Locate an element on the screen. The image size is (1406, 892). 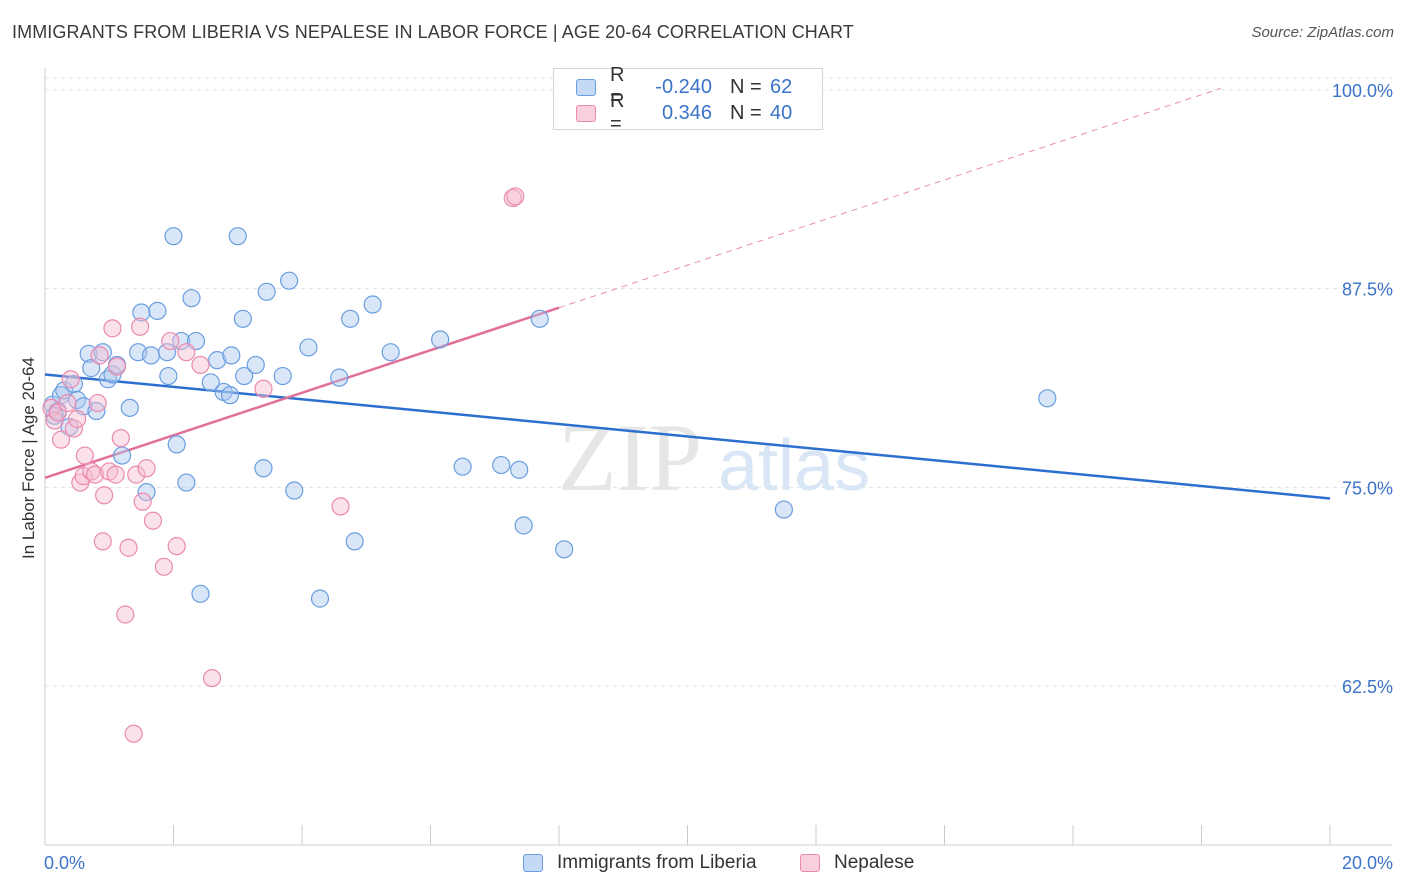
watermark: ZIP atlas is located at coordinates (714, 457).